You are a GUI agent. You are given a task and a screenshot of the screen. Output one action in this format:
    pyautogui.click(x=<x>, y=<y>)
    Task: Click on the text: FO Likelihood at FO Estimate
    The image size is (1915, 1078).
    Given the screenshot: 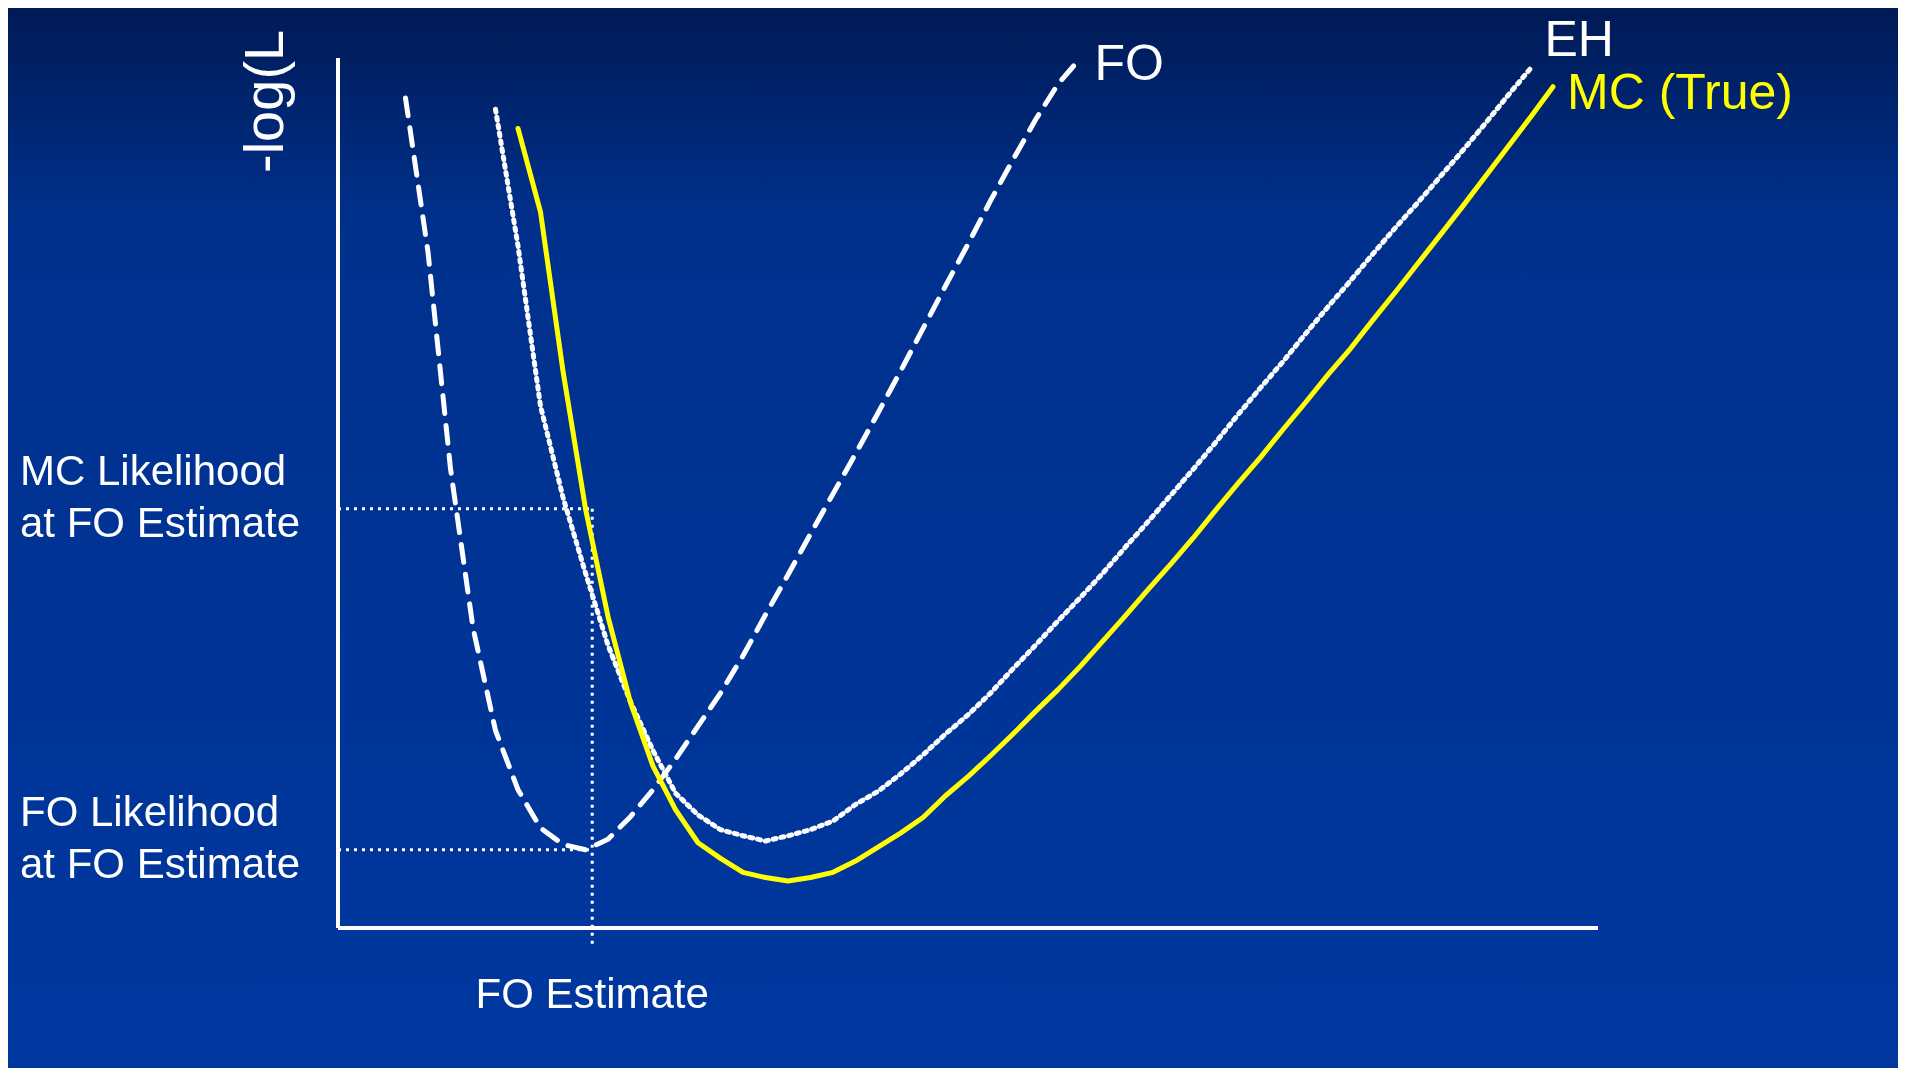 What is the action you would take?
    pyautogui.click(x=160, y=837)
    